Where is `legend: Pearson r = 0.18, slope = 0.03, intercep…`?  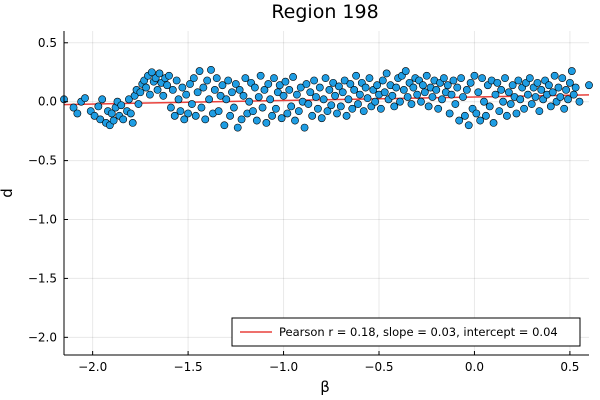 legend: Pearson r = 0.18, slope = 0.03, intercep… is located at coordinates (406, 332).